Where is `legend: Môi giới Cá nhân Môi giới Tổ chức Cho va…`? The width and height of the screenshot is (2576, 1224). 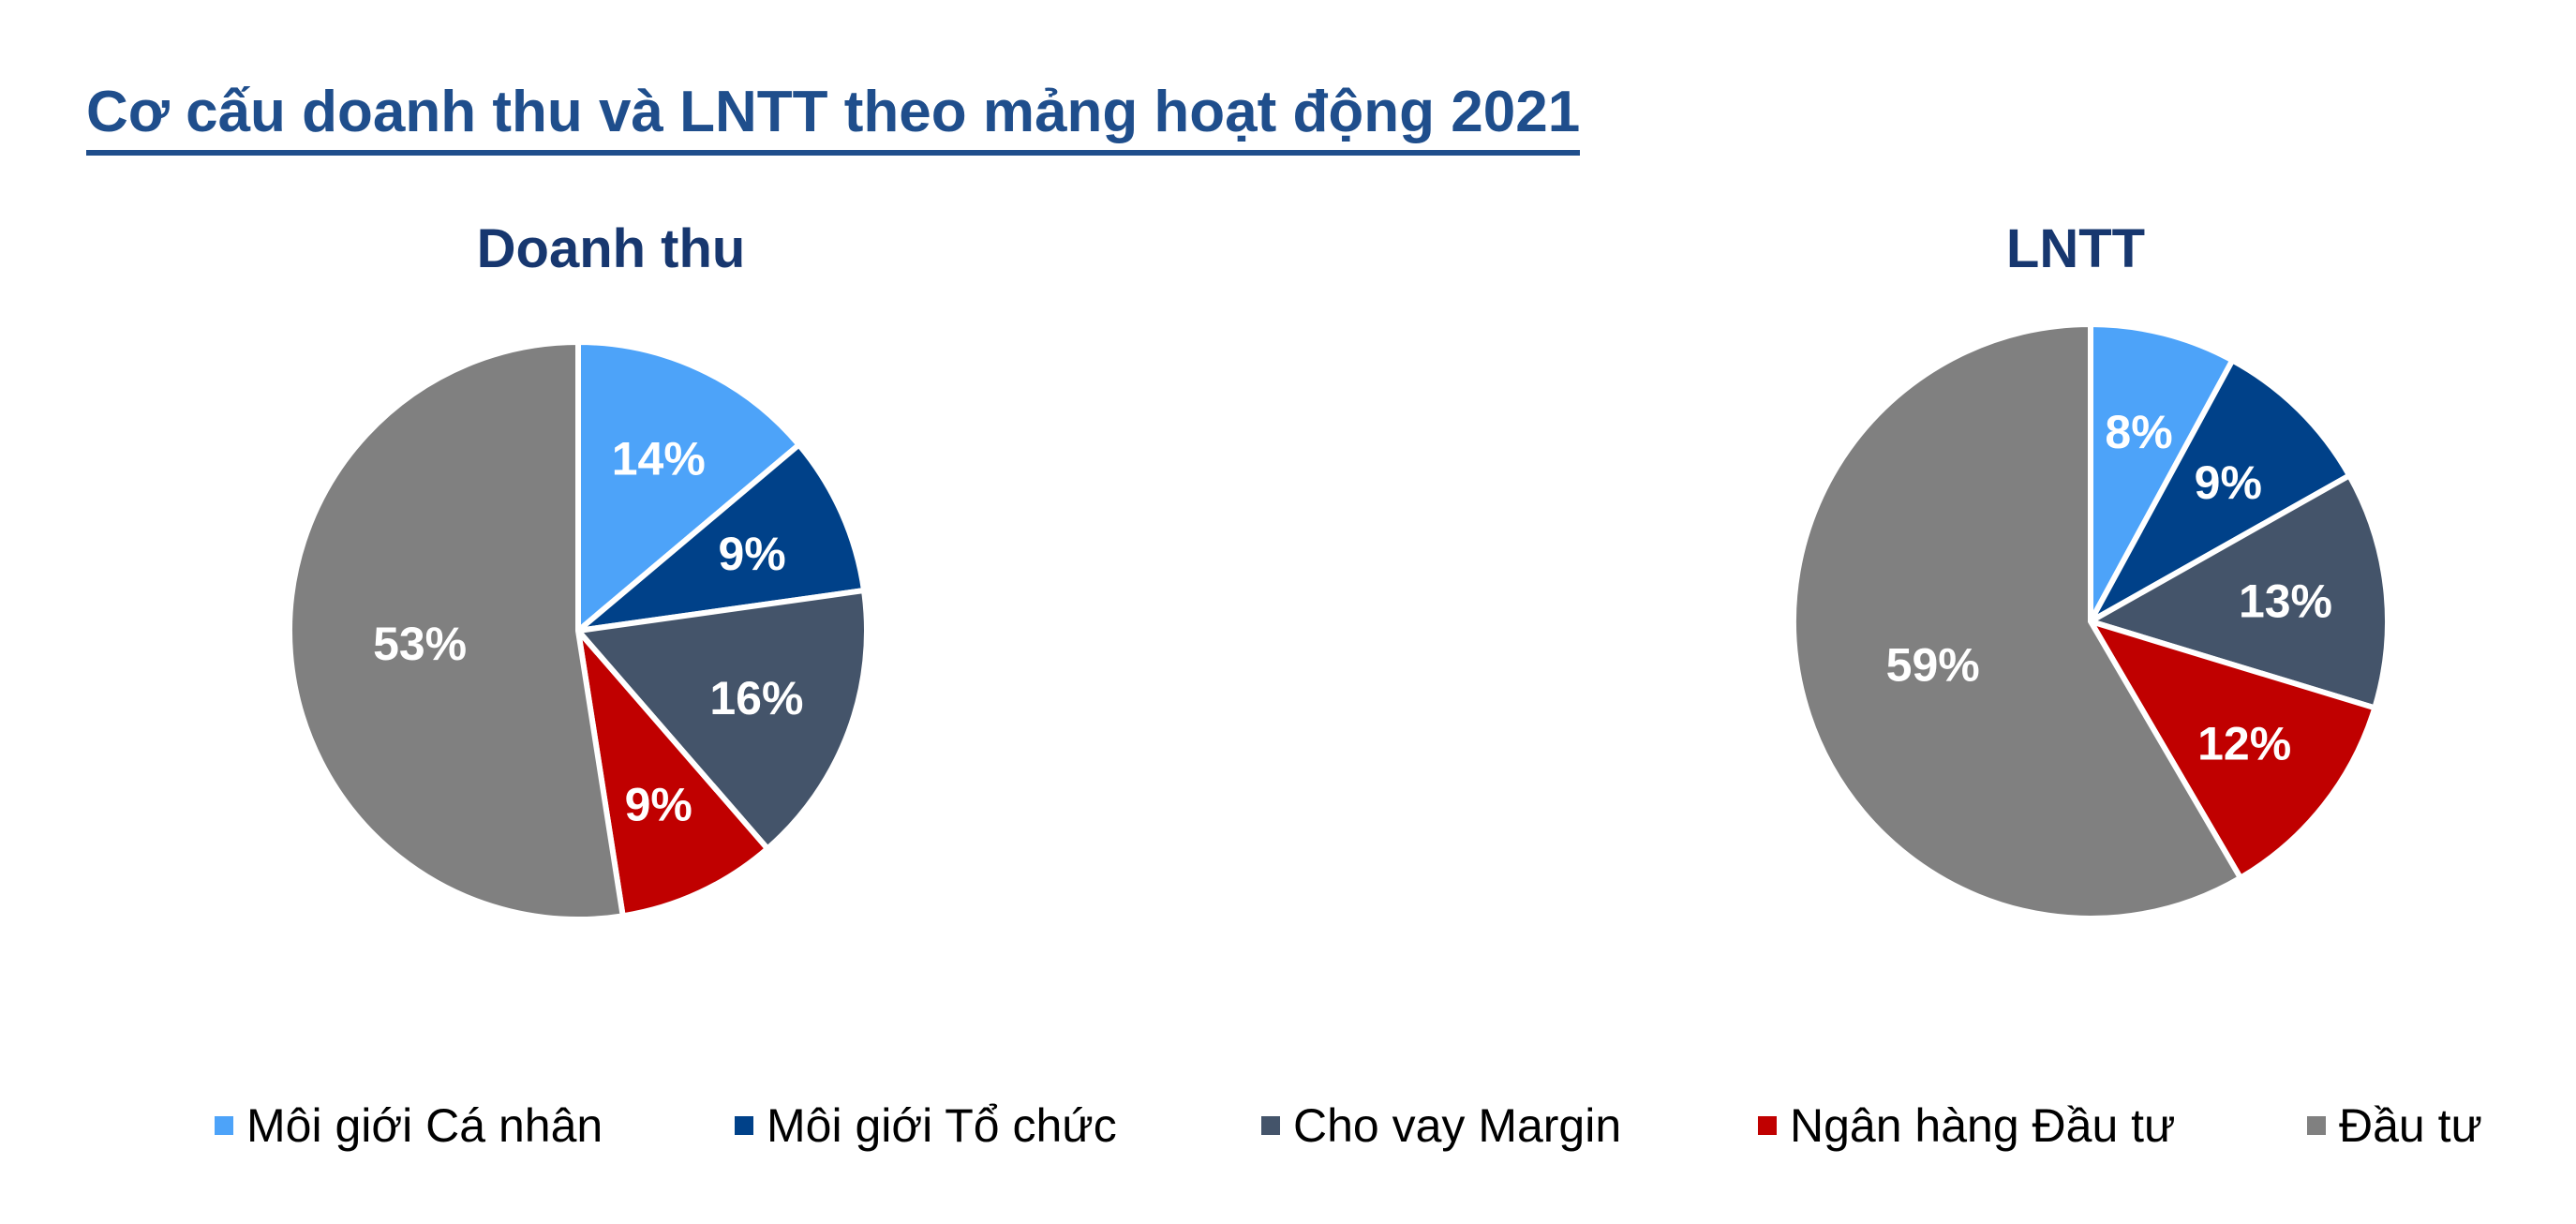
legend: Môi giới Cá nhân Môi giới Tổ chức Cho va… is located at coordinates (1288, 1131).